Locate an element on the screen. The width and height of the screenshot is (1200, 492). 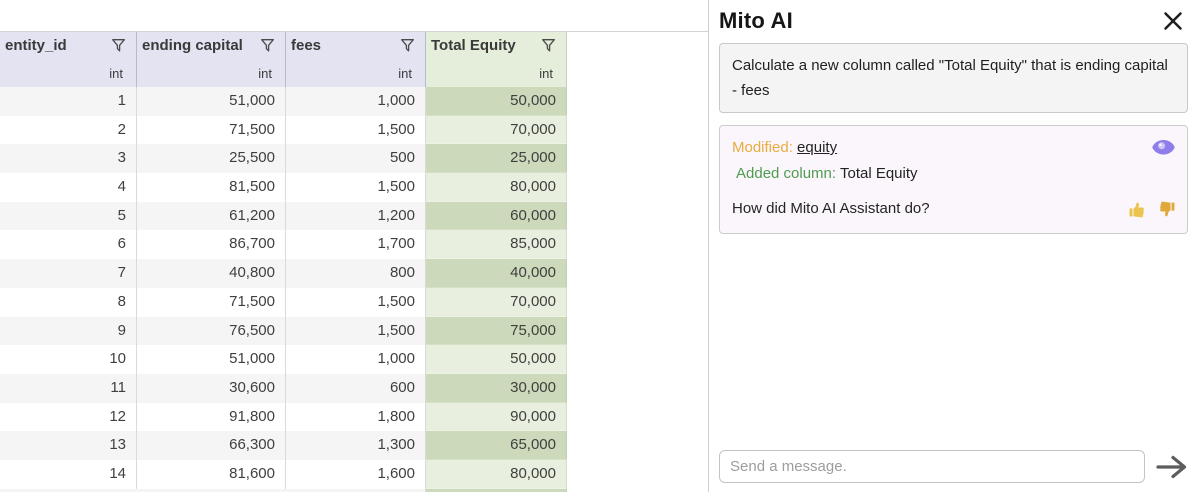
table-cell: 81,500 is located at coordinates (211, 187).